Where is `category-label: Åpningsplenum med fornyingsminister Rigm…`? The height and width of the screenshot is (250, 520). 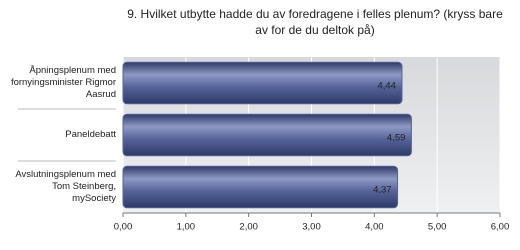 category-label: Åpningsplenum med fornyingsminister Rigm… is located at coordinates (63, 82).